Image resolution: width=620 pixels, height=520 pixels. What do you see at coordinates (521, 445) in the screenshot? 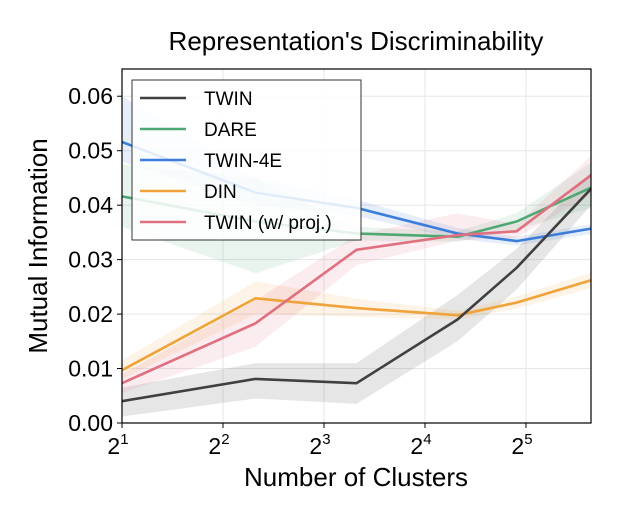
I see `x-tick-label: 25` at bounding box center [521, 445].